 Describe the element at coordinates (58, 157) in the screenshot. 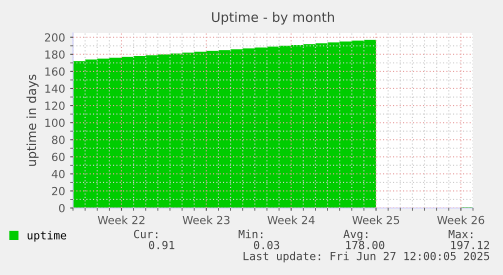

I see `y-tick-label: 60` at that location.